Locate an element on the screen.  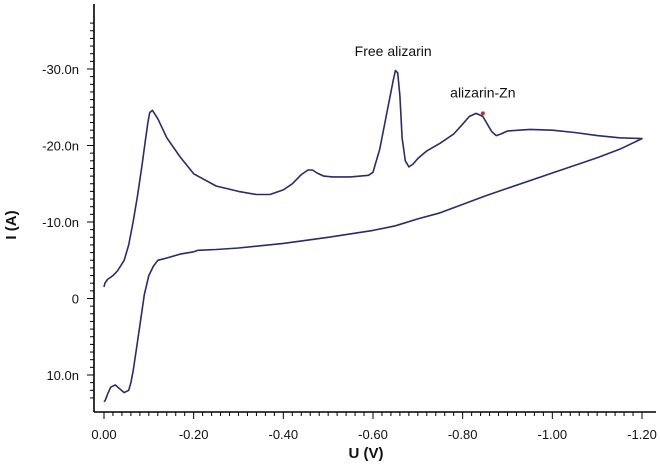
y-tick-labels: -30.0n -20.0n -10.0n 0 10.0n is located at coordinates (60, 222).